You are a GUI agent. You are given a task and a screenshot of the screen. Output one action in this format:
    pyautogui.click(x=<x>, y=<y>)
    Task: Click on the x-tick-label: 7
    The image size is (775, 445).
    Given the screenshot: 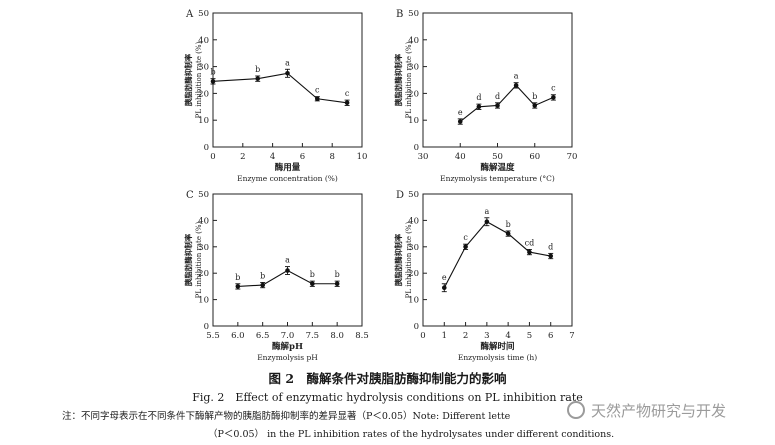 What is the action you would take?
    pyautogui.click(x=571, y=336)
    